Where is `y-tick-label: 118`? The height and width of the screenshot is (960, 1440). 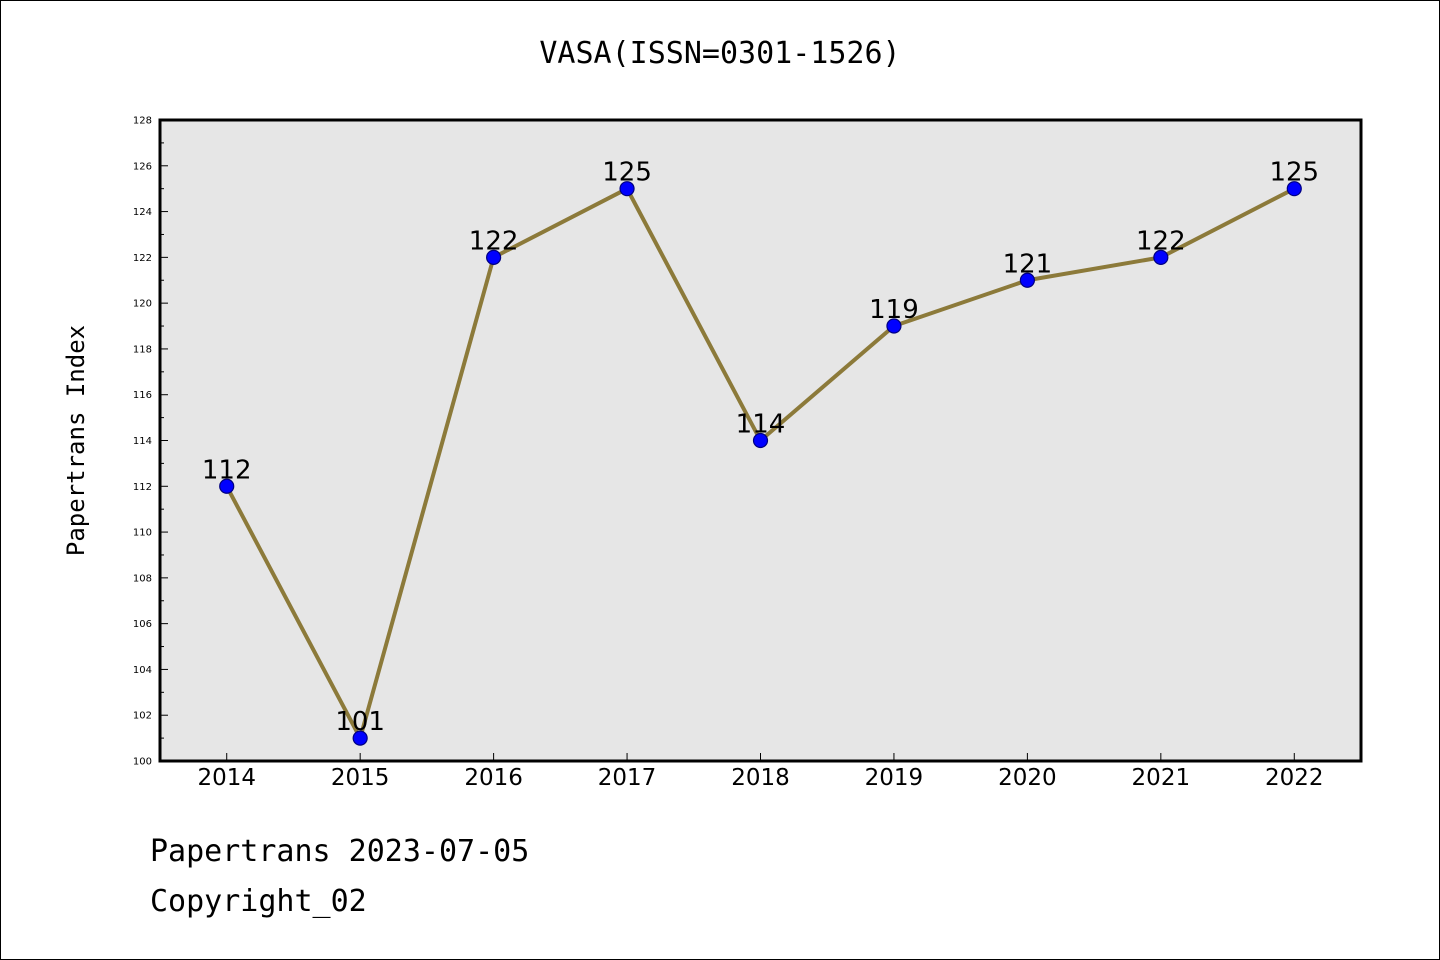 y-tick-label: 118 is located at coordinates (142, 349).